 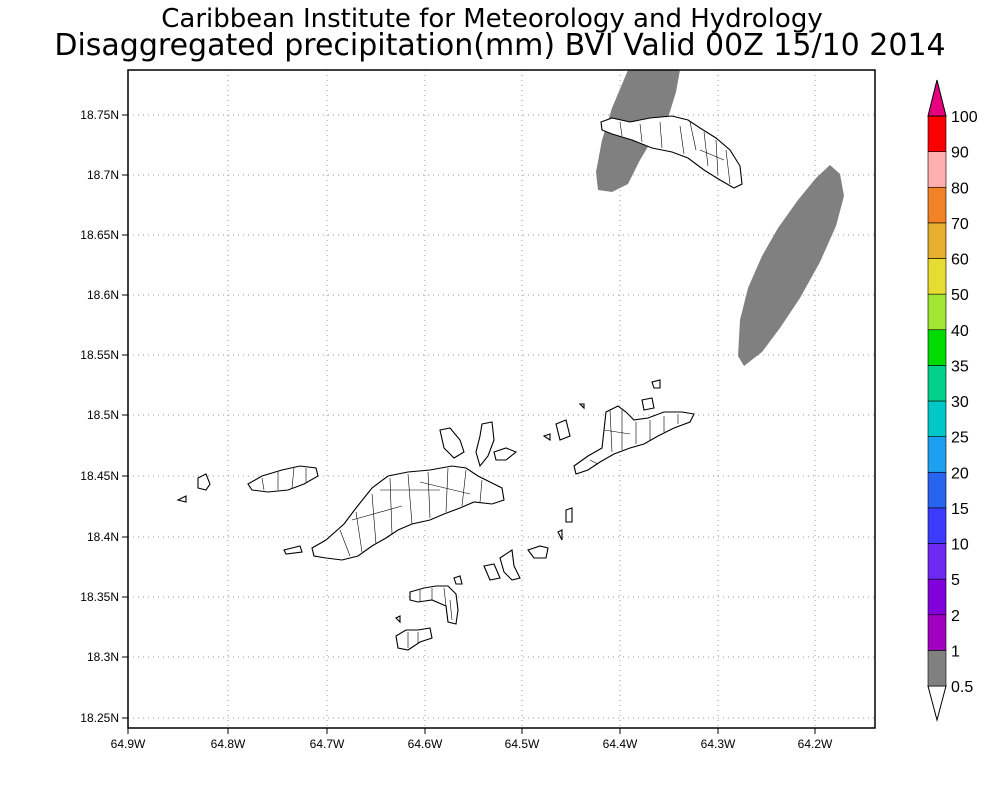 I want to click on colorbar-label: 70, so click(x=960, y=224).